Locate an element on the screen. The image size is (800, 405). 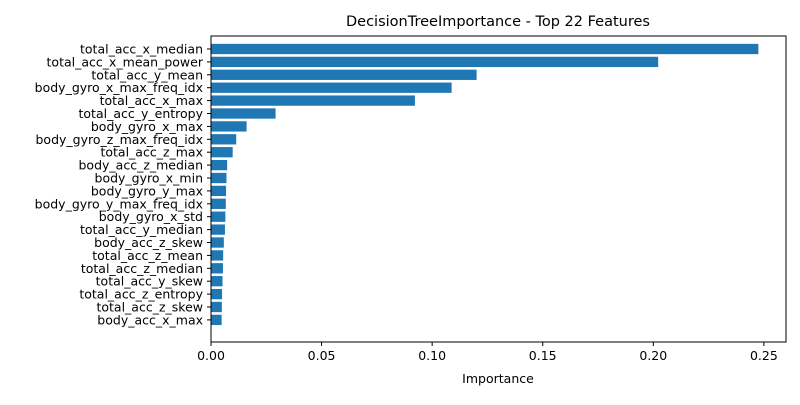
x-tick-label: 0.20 is located at coordinates (653, 355).